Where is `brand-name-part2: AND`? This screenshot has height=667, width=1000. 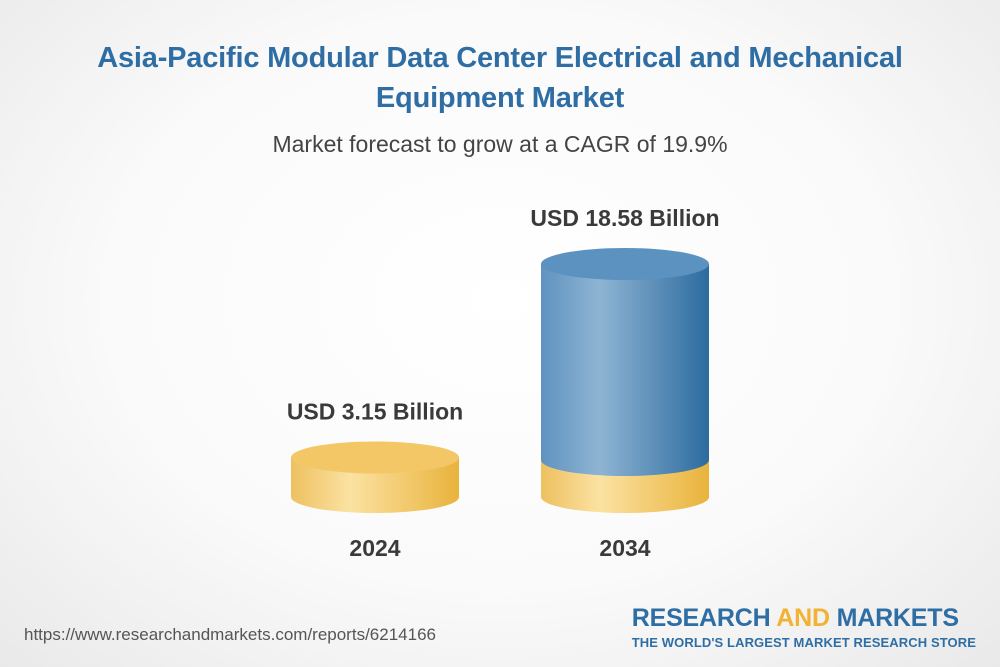
brand-name-part2: AND is located at coordinates (803, 618).